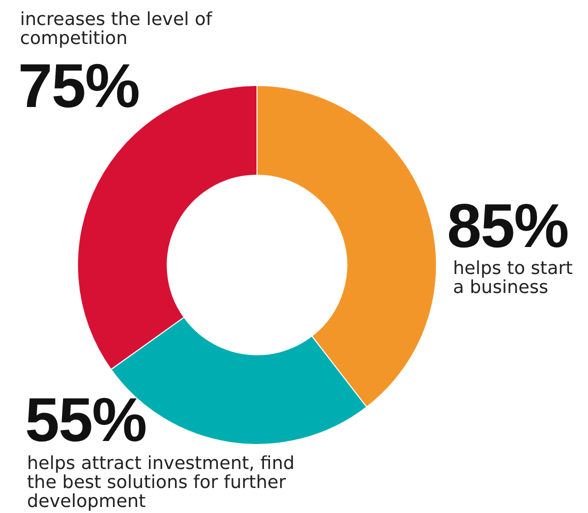  Describe the element at coordinates (513, 278) in the screenshot. I see `slice-label: helps to start a business` at that location.